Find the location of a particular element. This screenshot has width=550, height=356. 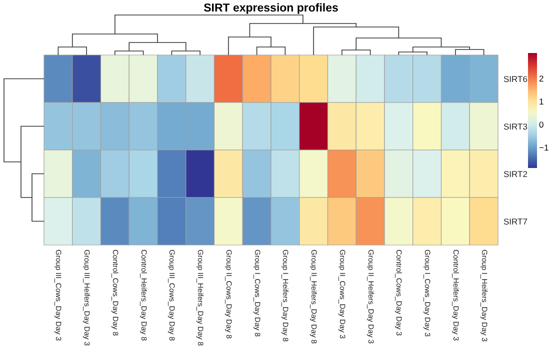

color-bar-label: 2 is located at coordinates (541, 78).